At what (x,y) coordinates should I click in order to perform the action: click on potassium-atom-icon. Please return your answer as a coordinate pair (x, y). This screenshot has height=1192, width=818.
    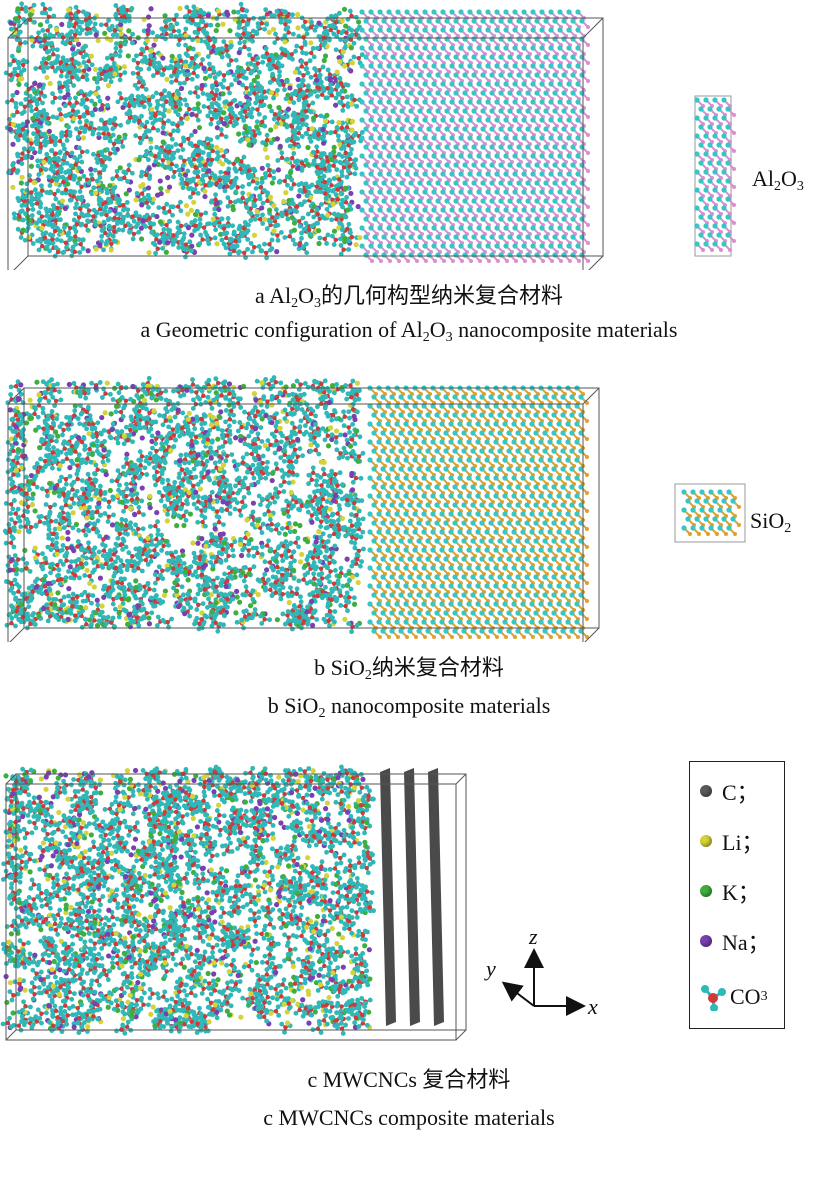
    Looking at the image, I should click on (706, 891).